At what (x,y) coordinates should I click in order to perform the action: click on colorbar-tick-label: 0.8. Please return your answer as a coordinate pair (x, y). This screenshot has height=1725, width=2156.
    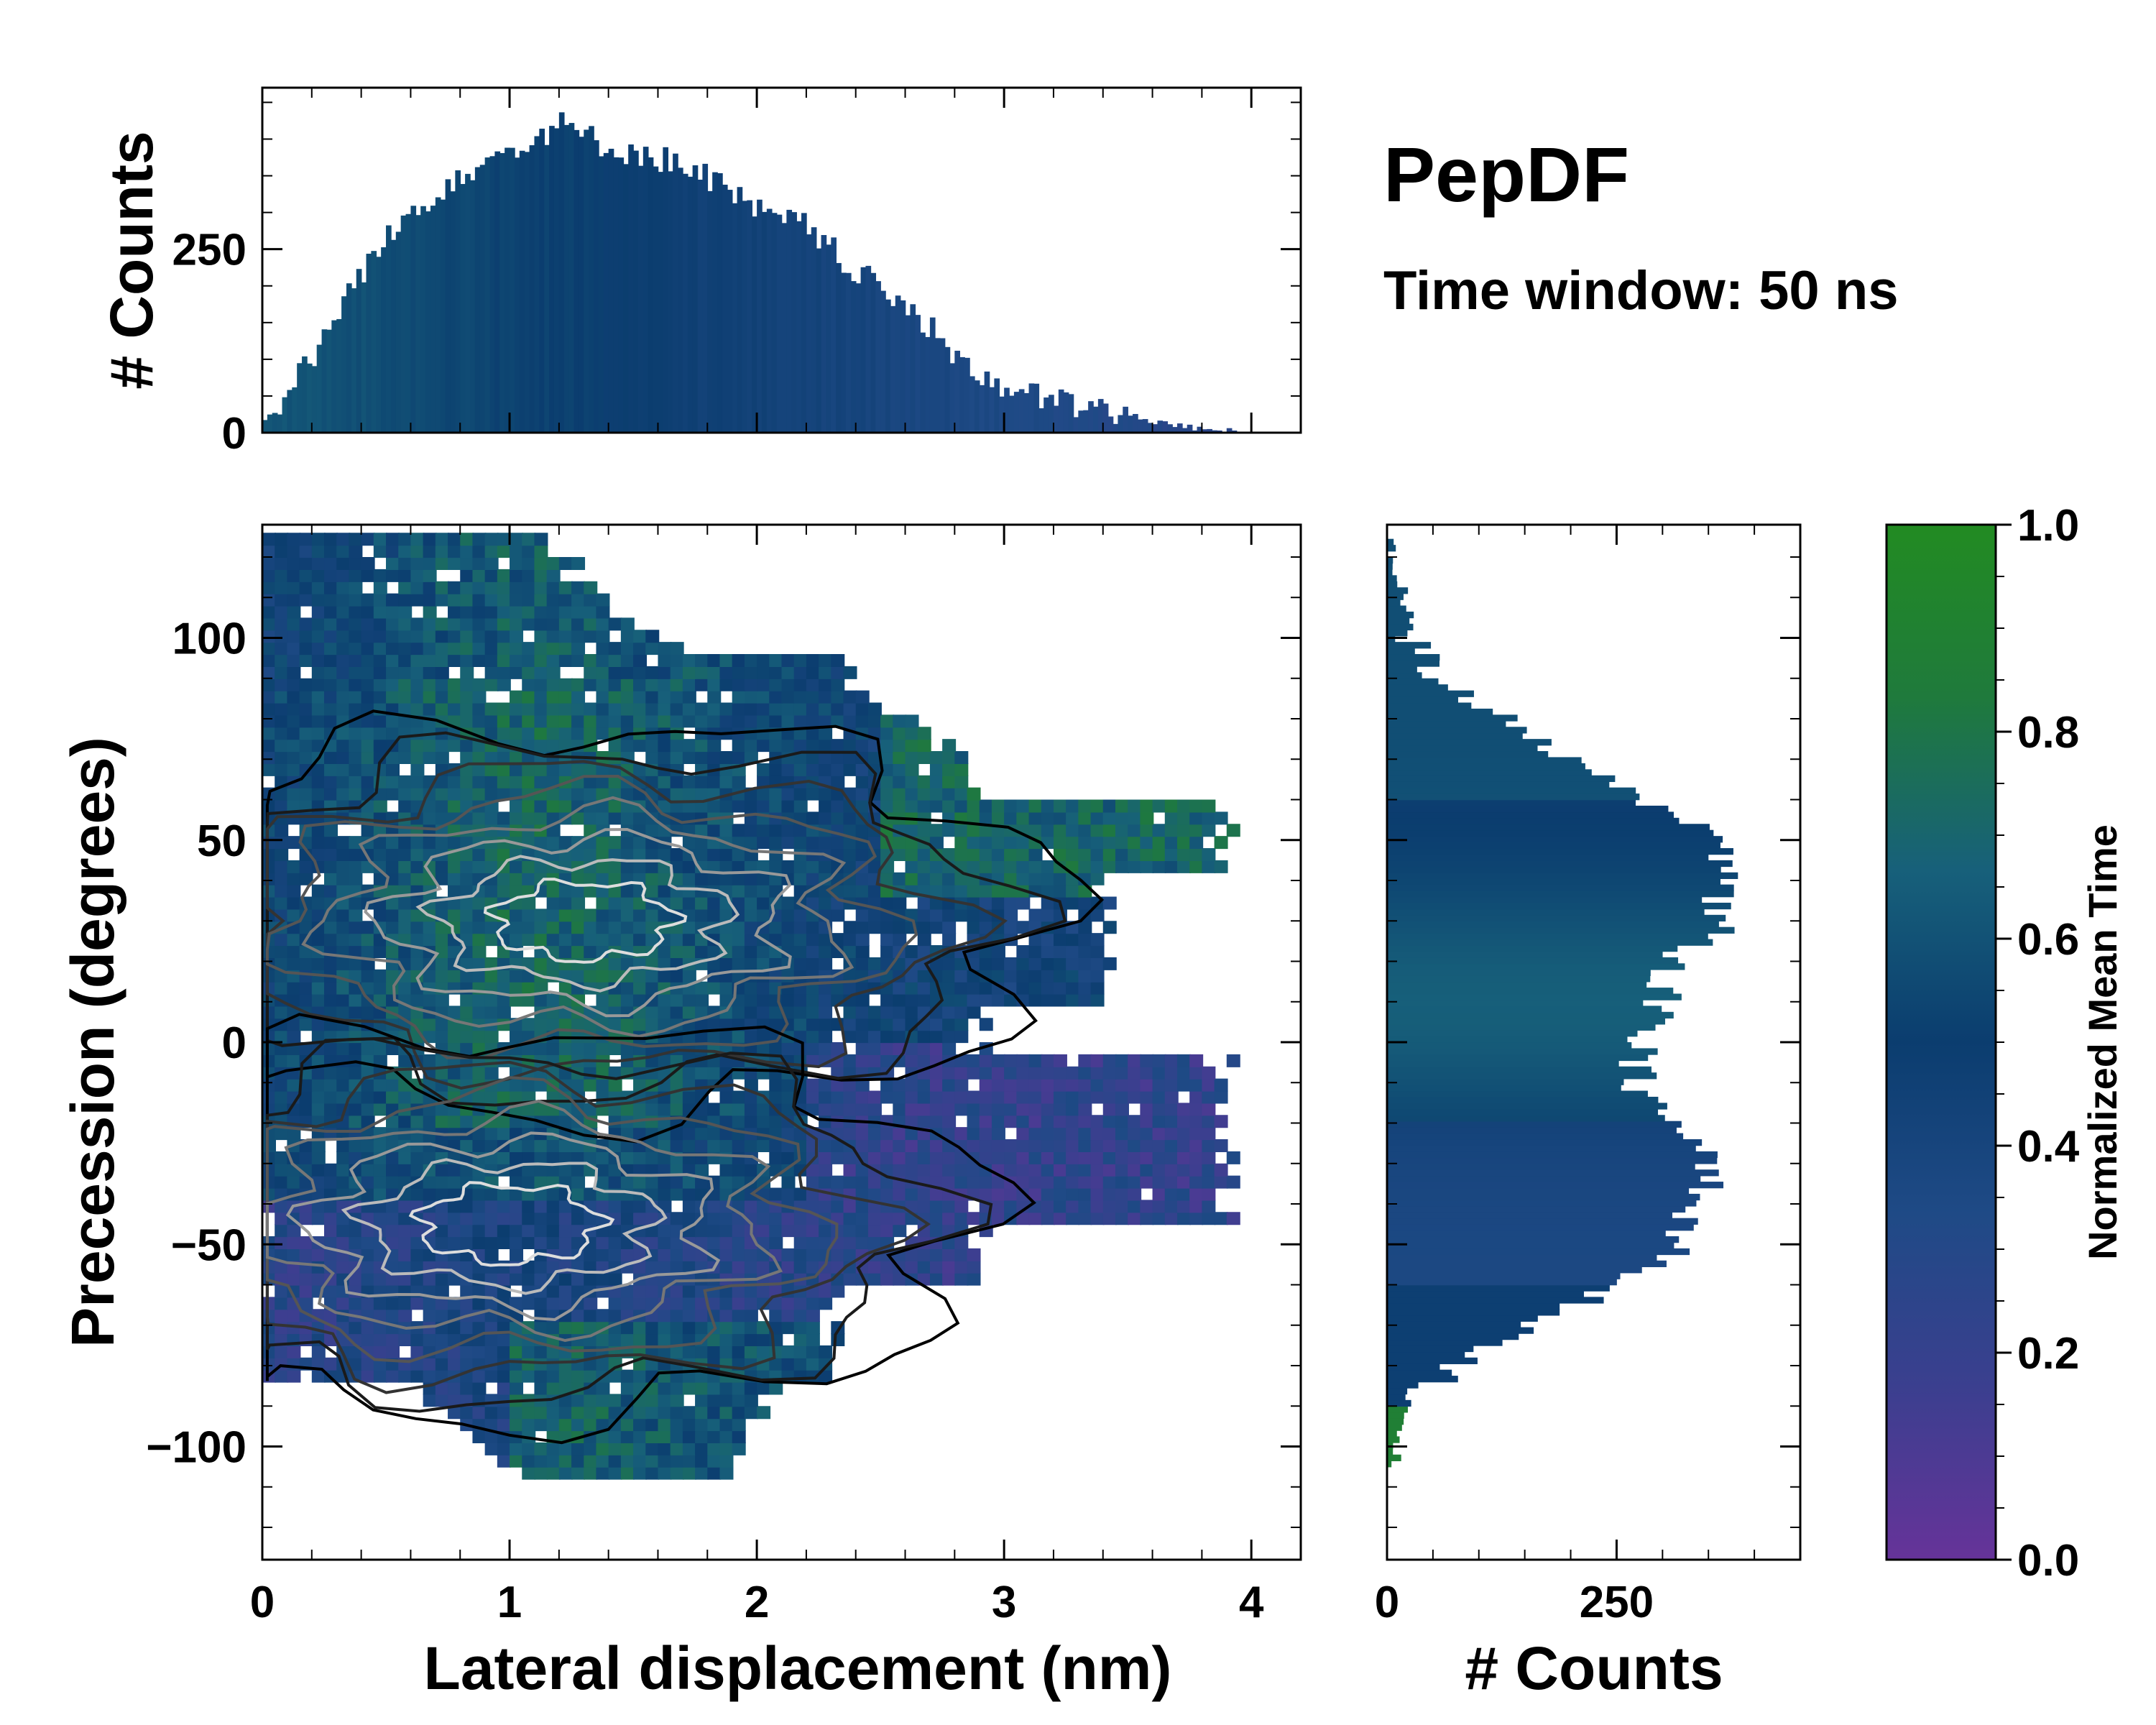
    Looking at the image, I should click on (2048, 733).